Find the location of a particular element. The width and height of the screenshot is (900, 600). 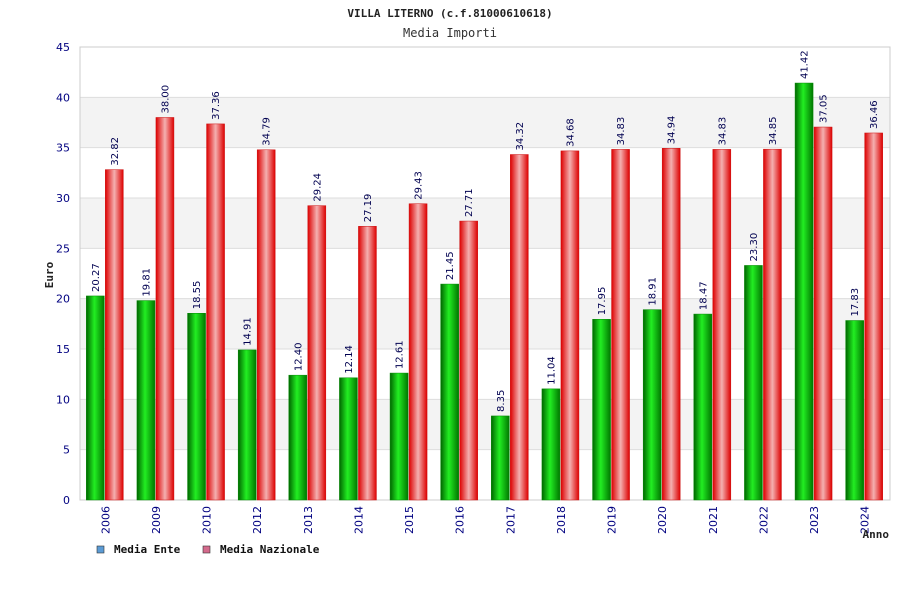

bar-media-nazionale-2018 is located at coordinates (570, 325).